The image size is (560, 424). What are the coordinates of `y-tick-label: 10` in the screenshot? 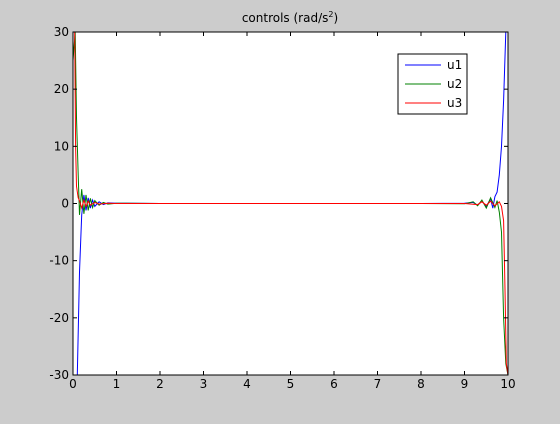 It's located at (61, 146).